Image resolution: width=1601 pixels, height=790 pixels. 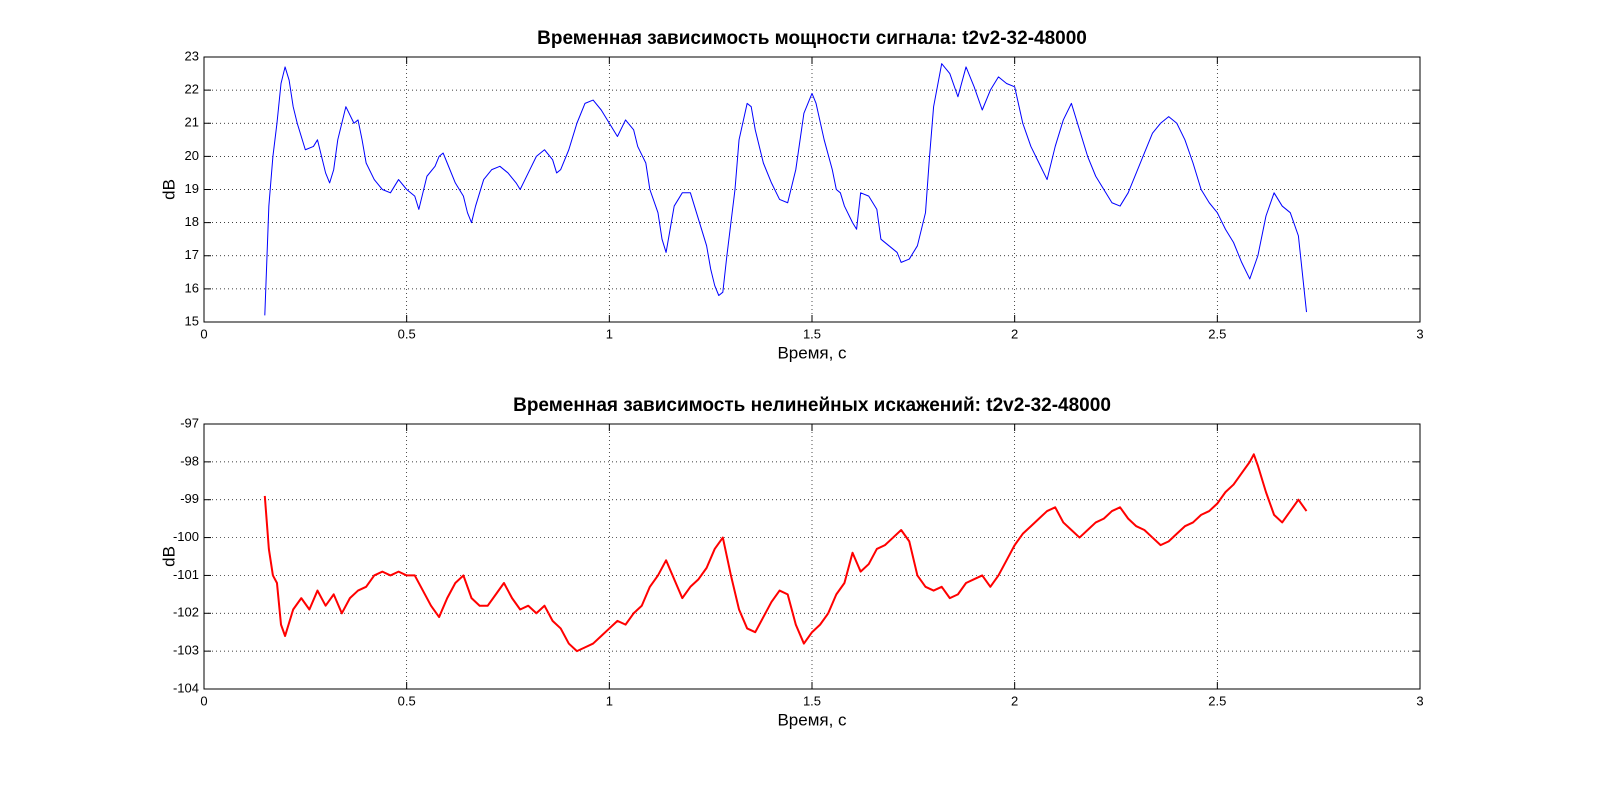 What do you see at coordinates (189, 498) in the screenshot?
I see `y-tick-label: -99` at bounding box center [189, 498].